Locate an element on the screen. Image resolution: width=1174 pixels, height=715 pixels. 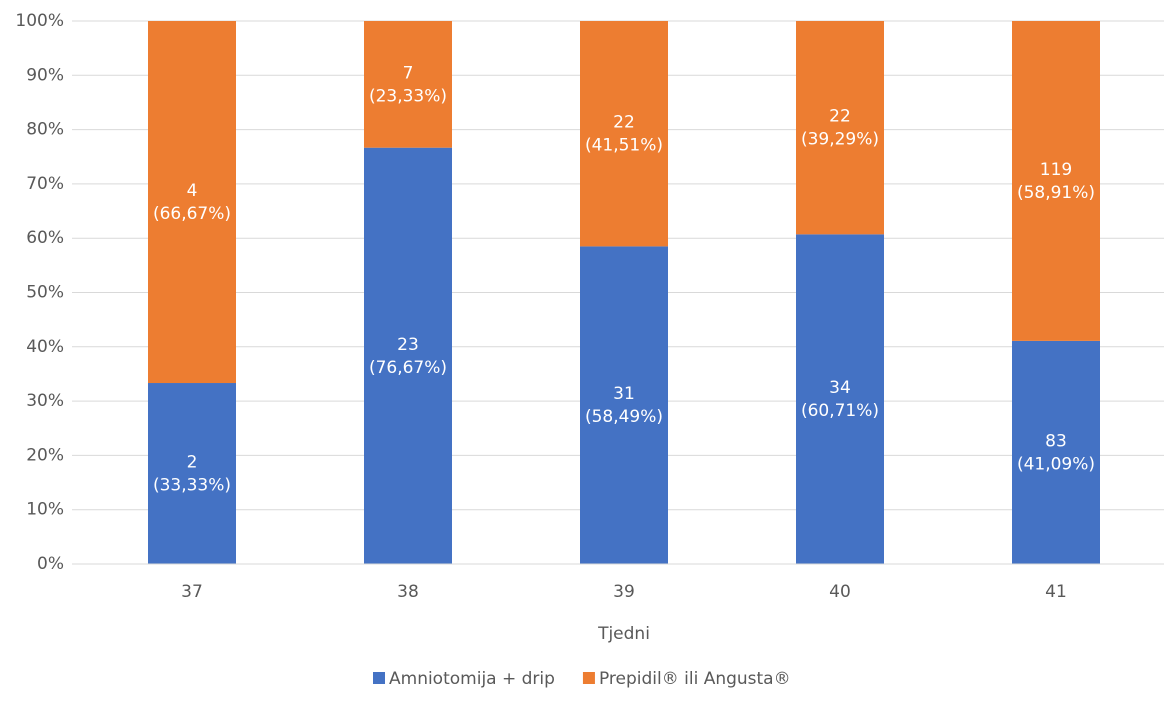
x-axis-title: Tjedni is located at coordinates (623, 634).